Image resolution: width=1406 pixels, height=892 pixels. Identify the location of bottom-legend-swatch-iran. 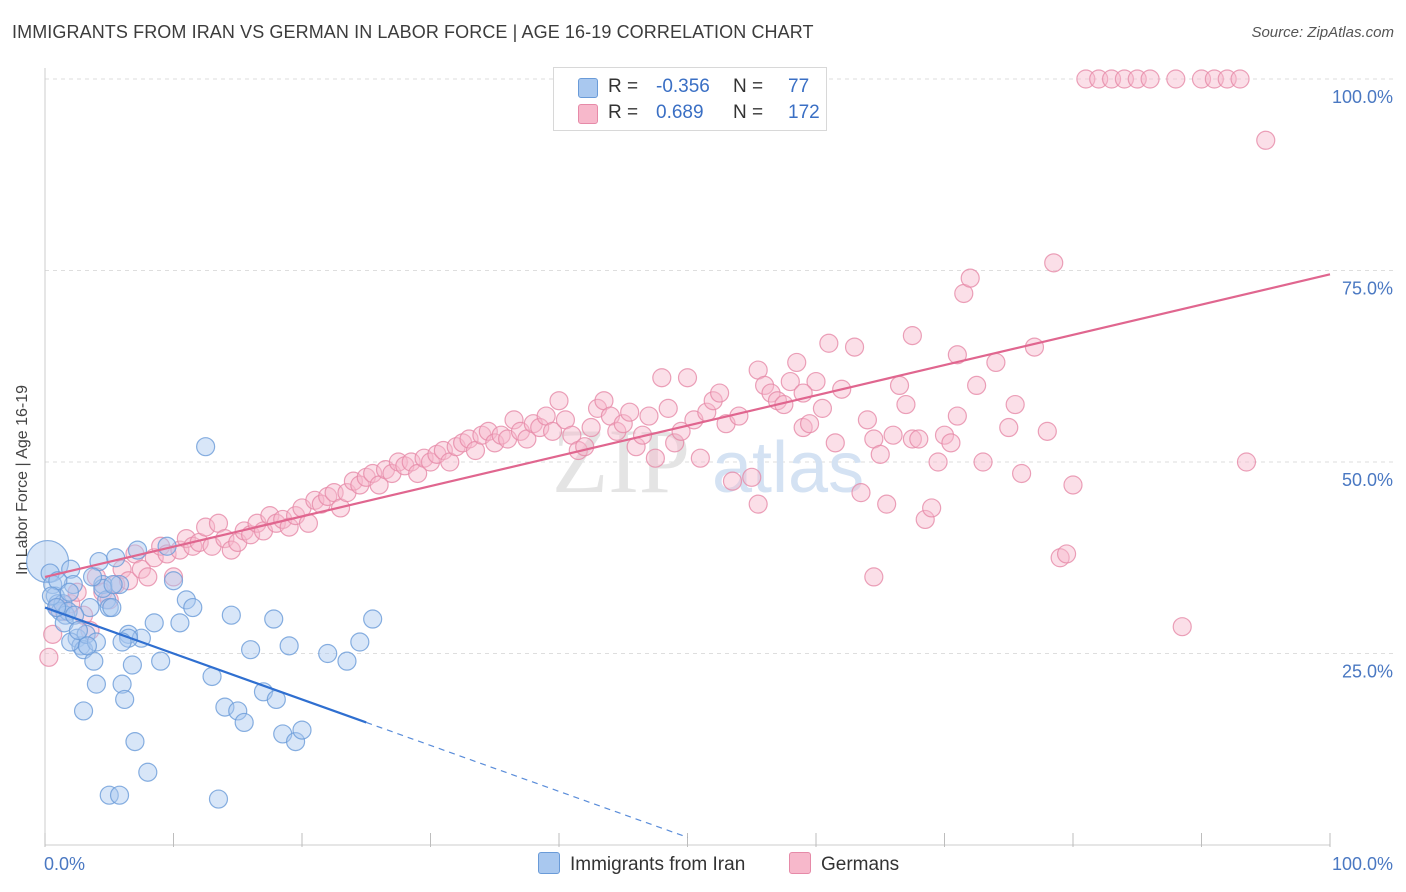
(549, 863).